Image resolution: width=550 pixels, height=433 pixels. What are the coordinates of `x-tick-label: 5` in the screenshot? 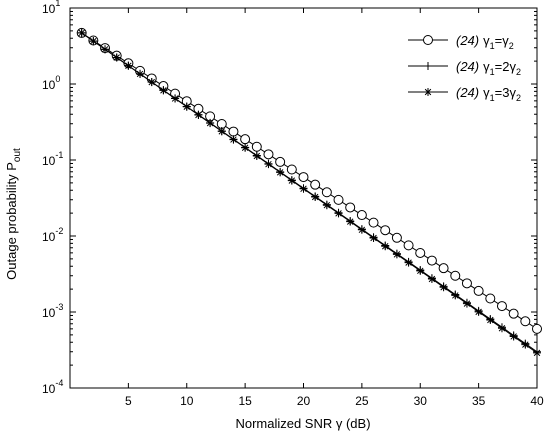 It's located at (128, 401).